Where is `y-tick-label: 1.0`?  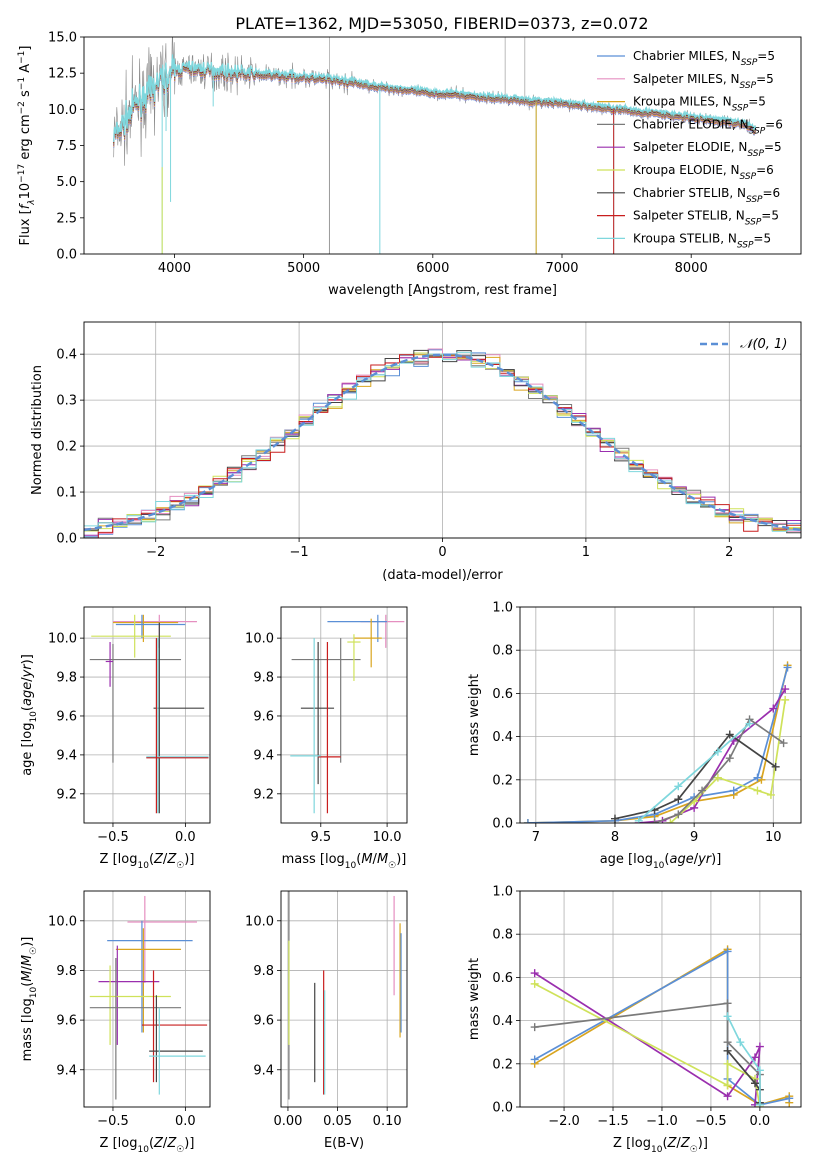 y-tick-label: 1.0 is located at coordinates (502, 608).